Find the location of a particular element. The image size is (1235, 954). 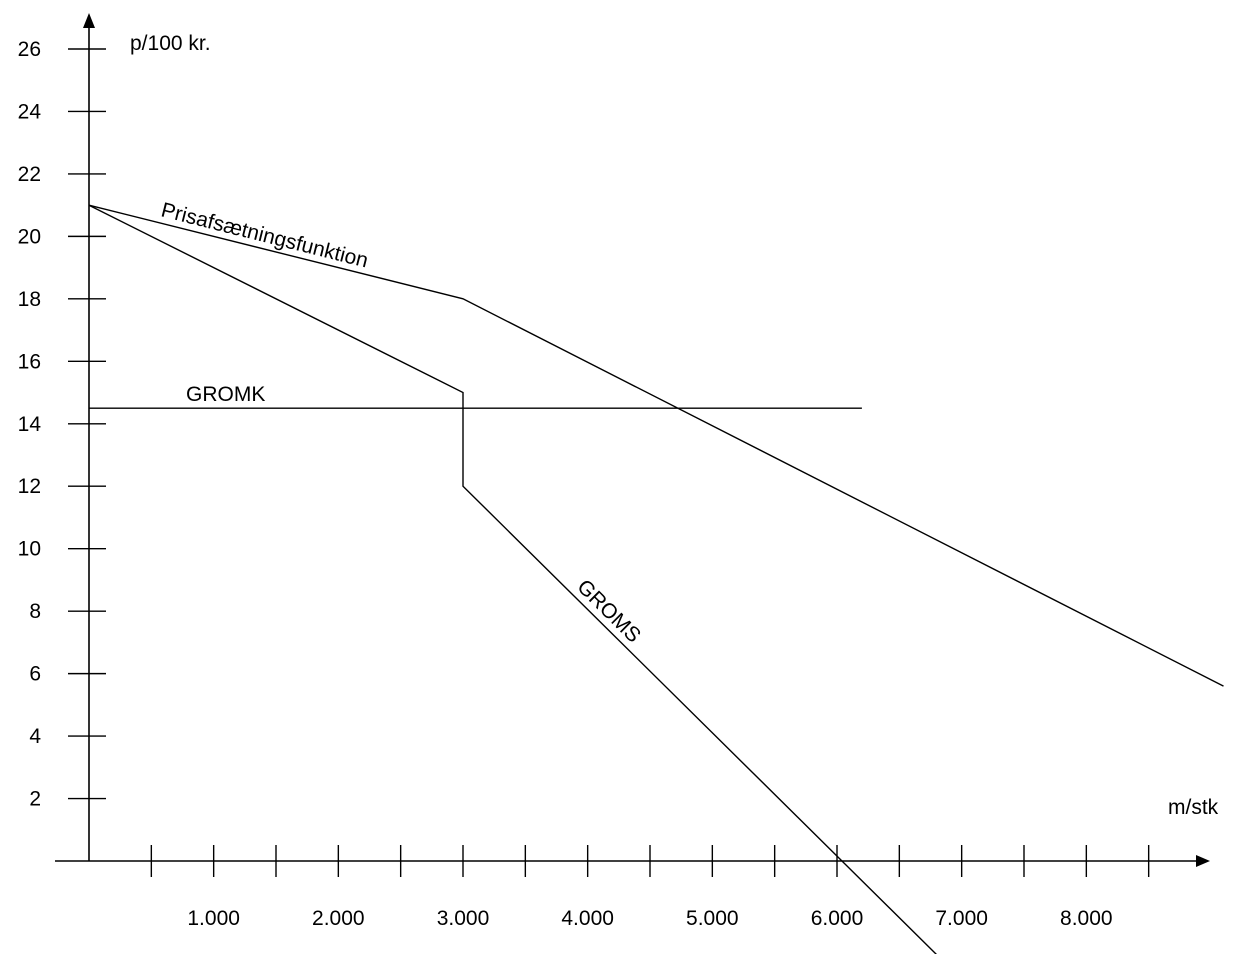

x-axis-label: m/stk is located at coordinates (1193, 807).